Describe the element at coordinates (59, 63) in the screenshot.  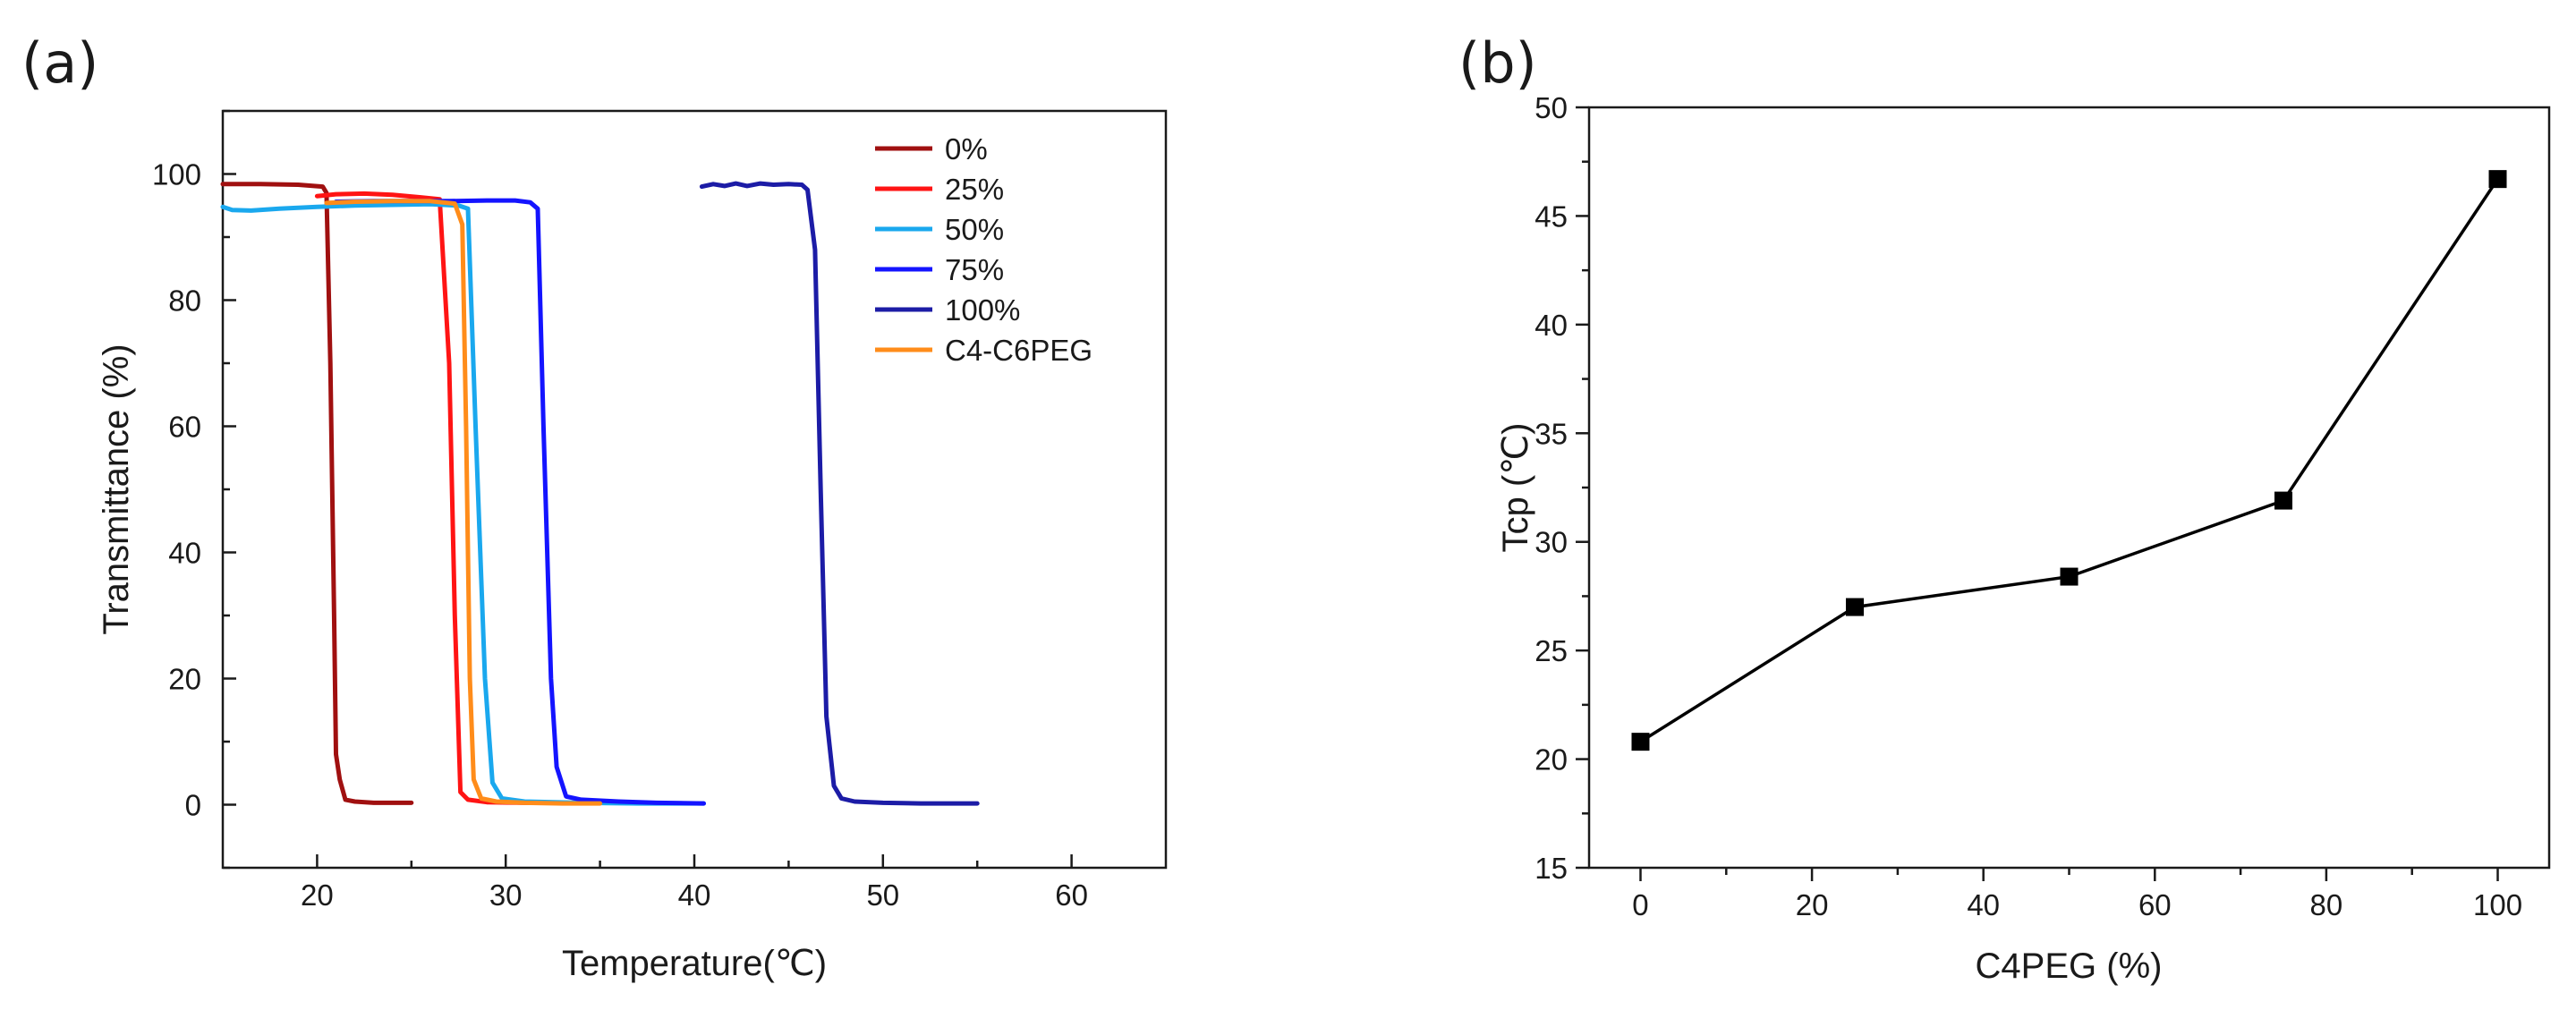
I see `panel-a-label: (a)` at that location.